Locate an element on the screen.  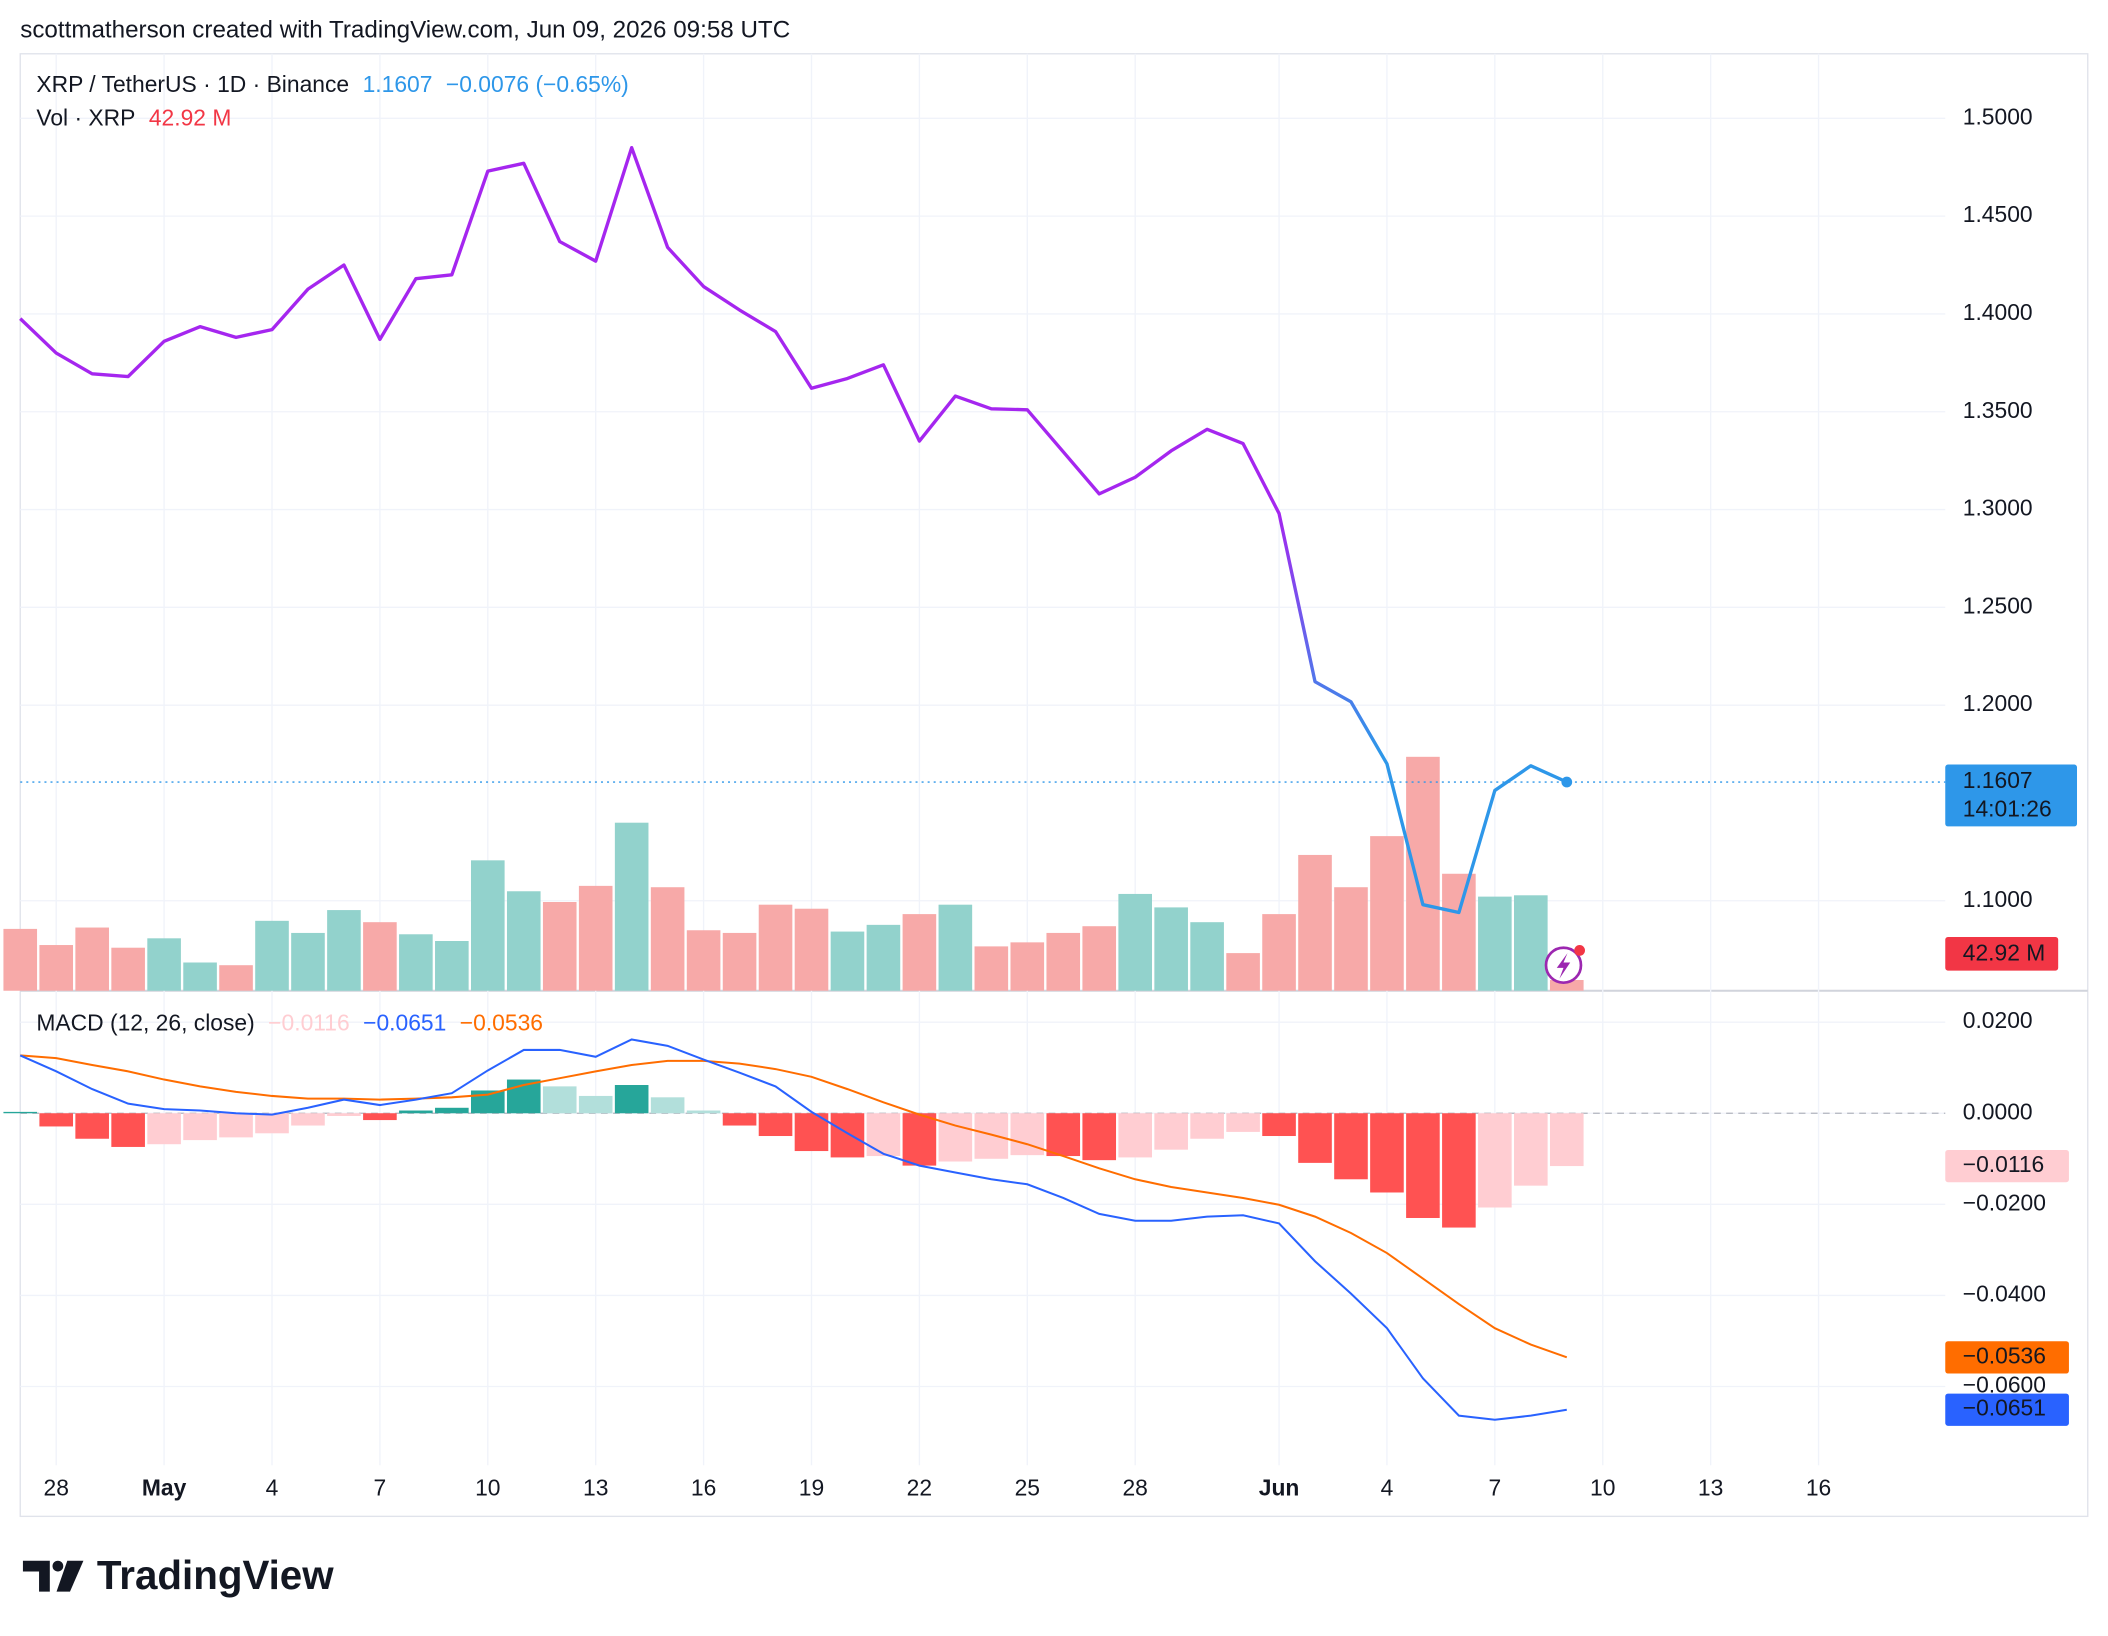
logo-text: TradingView is located at coordinates (215, 1575).